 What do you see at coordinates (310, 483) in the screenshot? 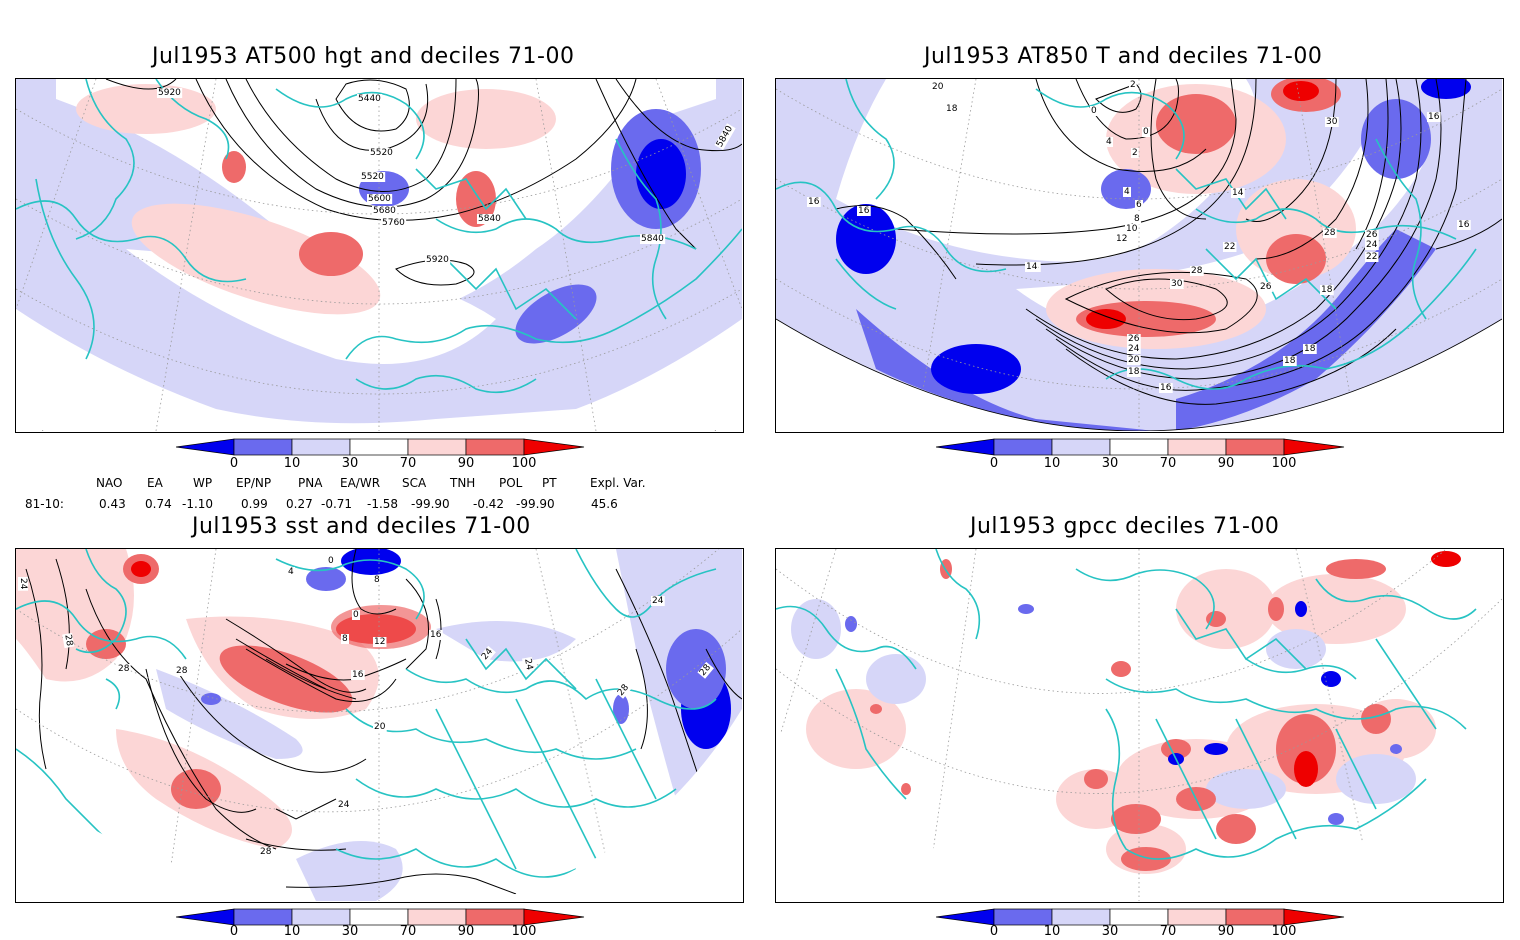
I see `index-header: PNA` at bounding box center [310, 483].